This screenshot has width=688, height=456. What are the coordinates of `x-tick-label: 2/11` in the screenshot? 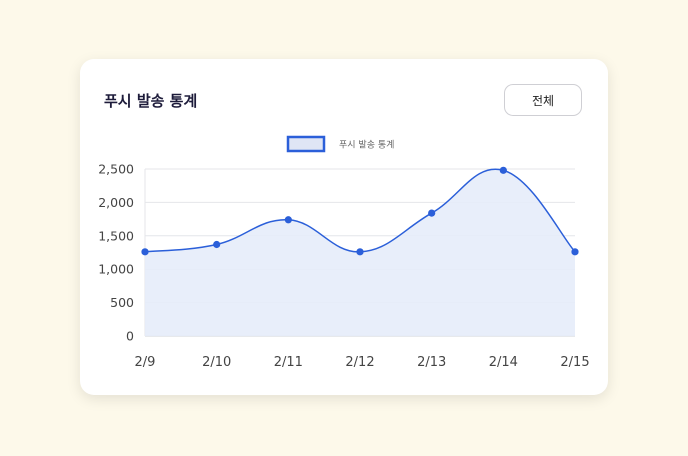 It's located at (288, 362).